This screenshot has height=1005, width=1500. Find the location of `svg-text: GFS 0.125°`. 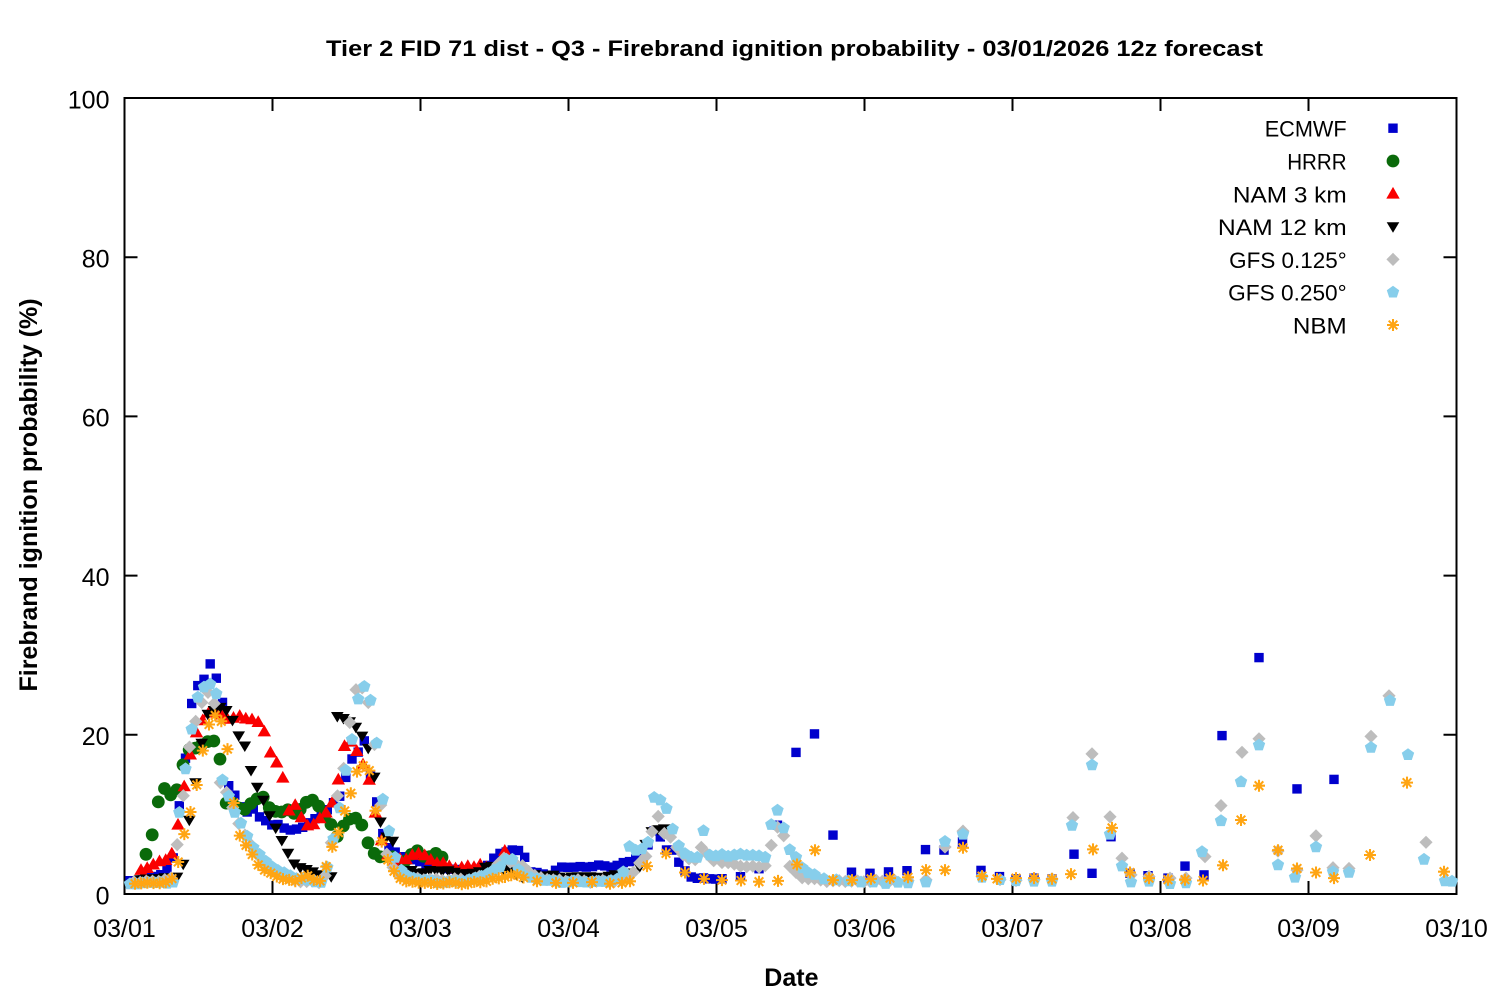

svg-text: GFS 0.125° is located at coordinates (1288, 260).